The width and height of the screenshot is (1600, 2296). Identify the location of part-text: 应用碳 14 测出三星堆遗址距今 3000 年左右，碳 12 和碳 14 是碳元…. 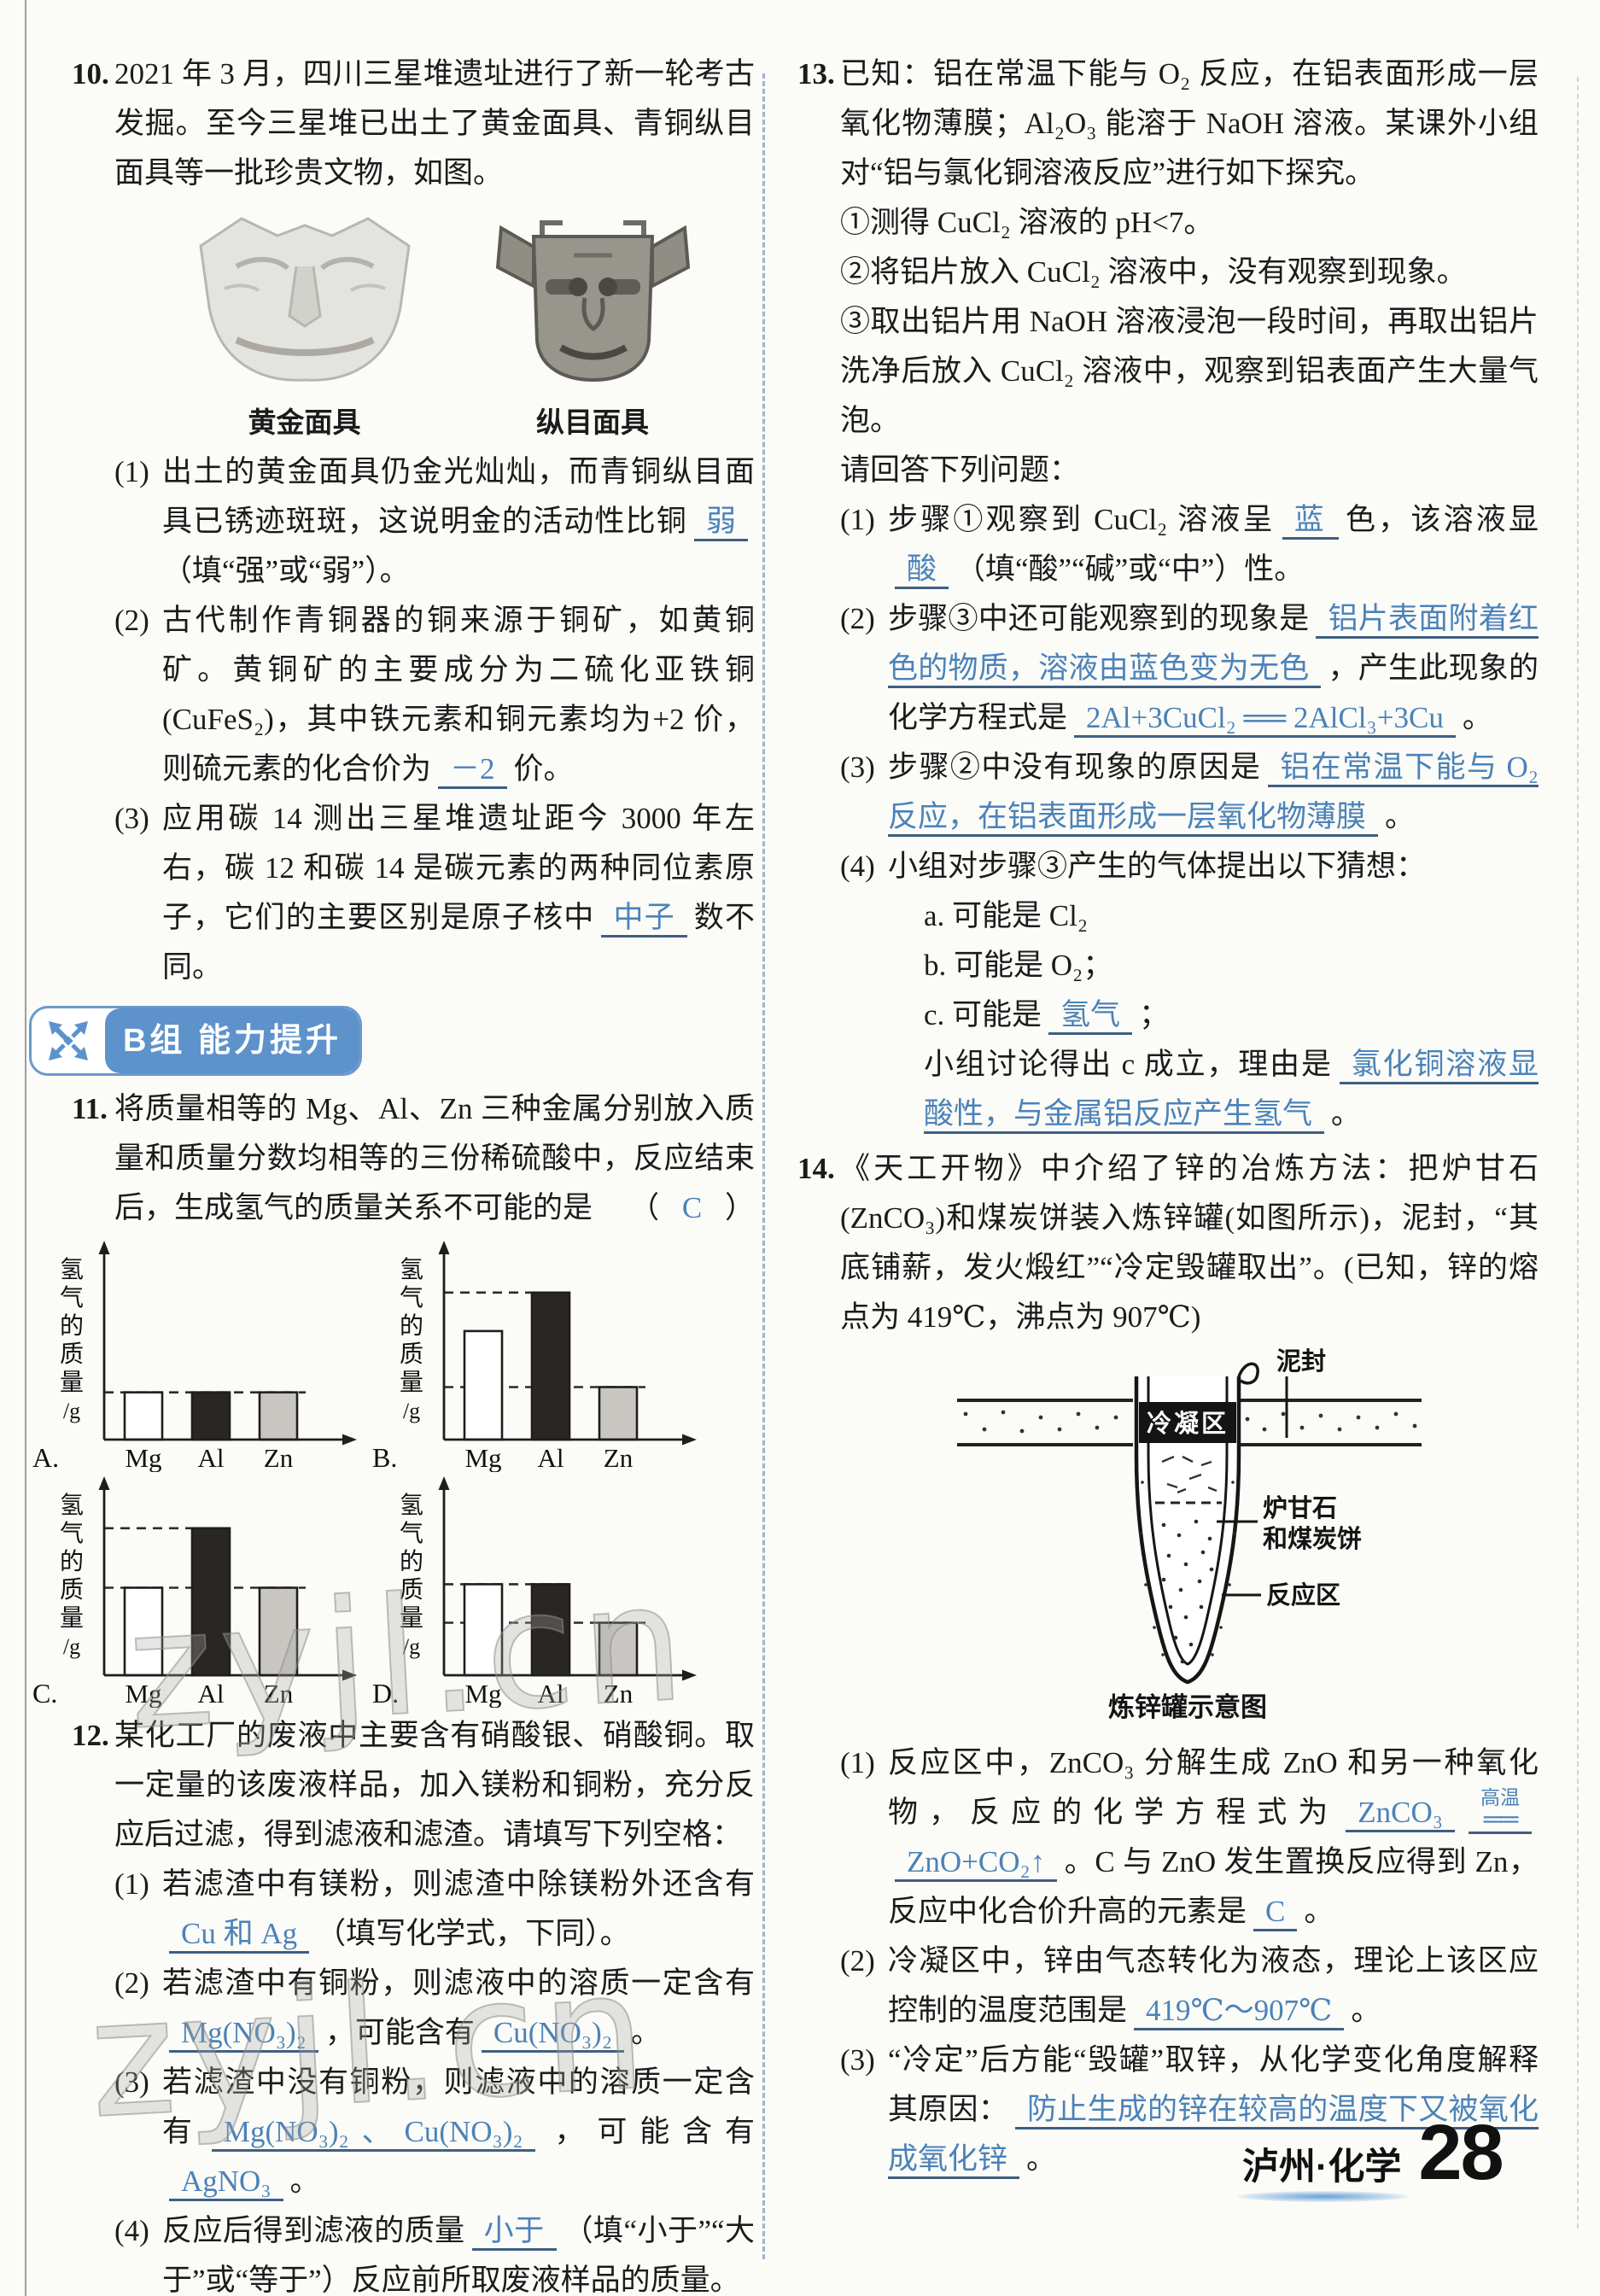
(458, 893).